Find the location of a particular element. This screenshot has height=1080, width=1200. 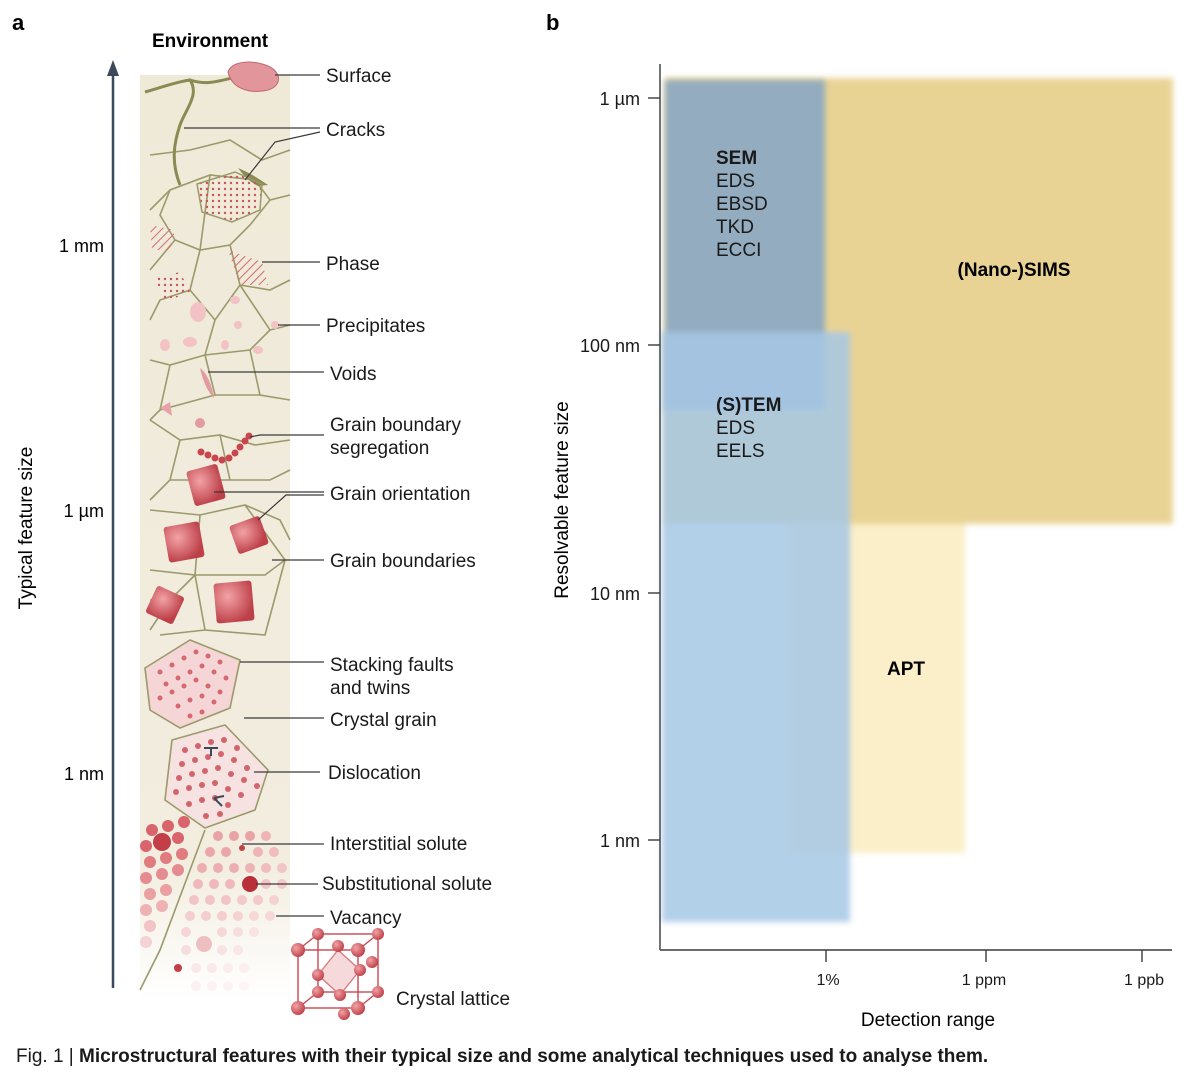

panel-b-label: b is located at coordinates (552, 22).